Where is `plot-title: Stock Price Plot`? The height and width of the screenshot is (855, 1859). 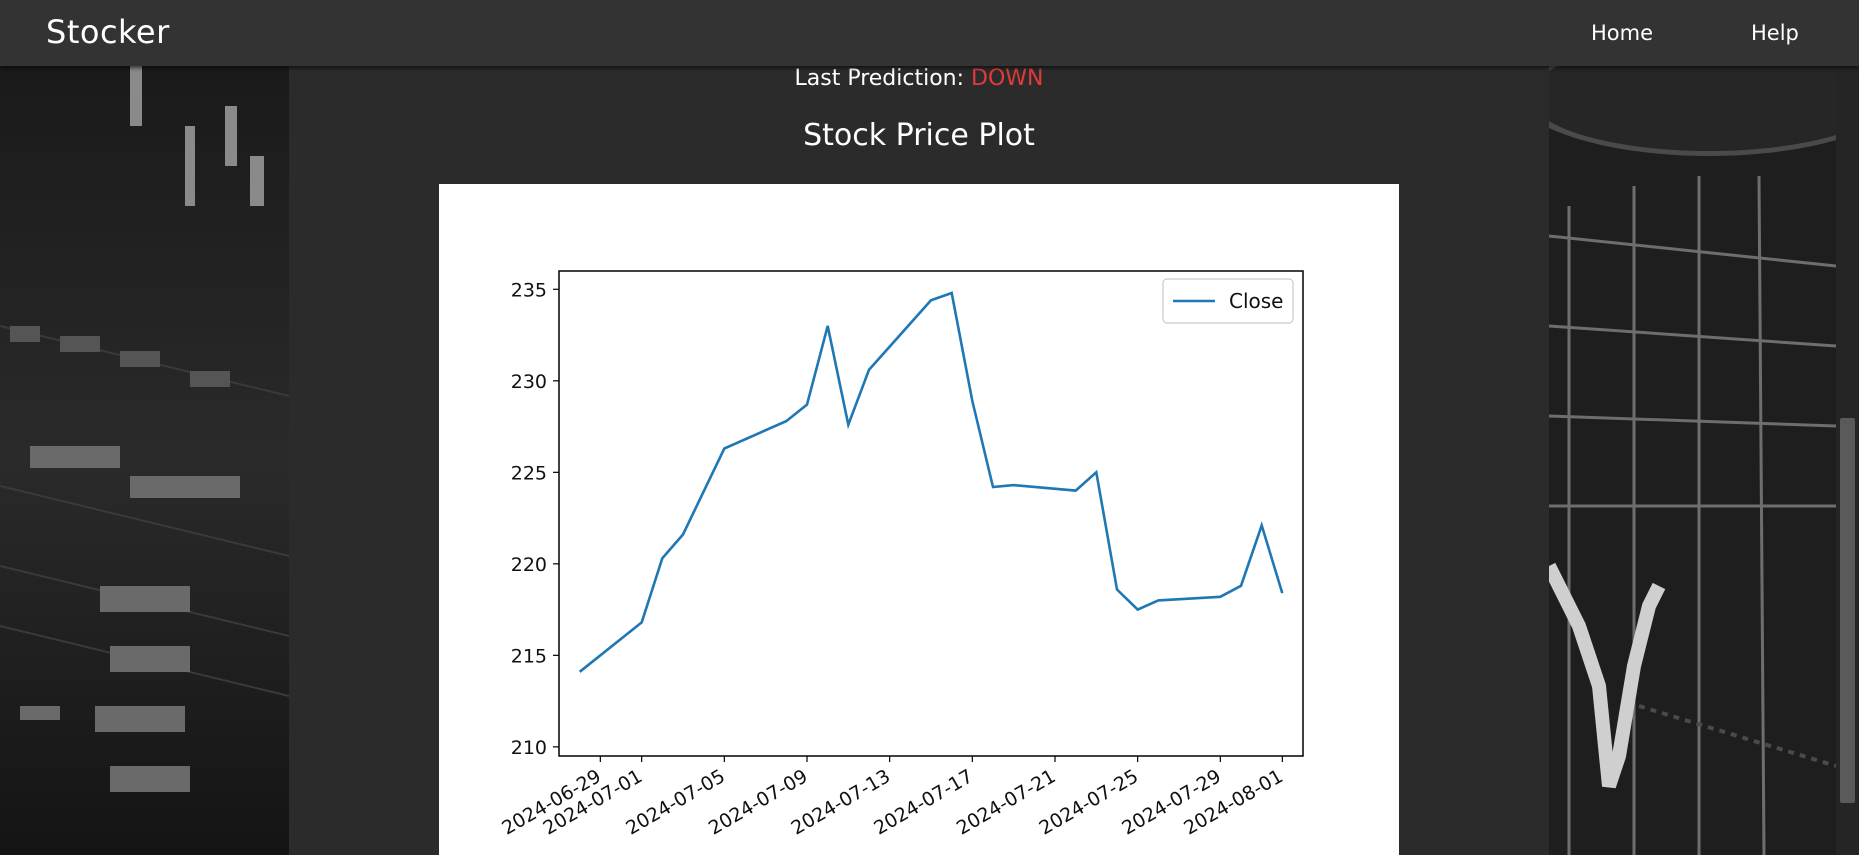
plot-title: Stock Price Plot is located at coordinates (919, 135).